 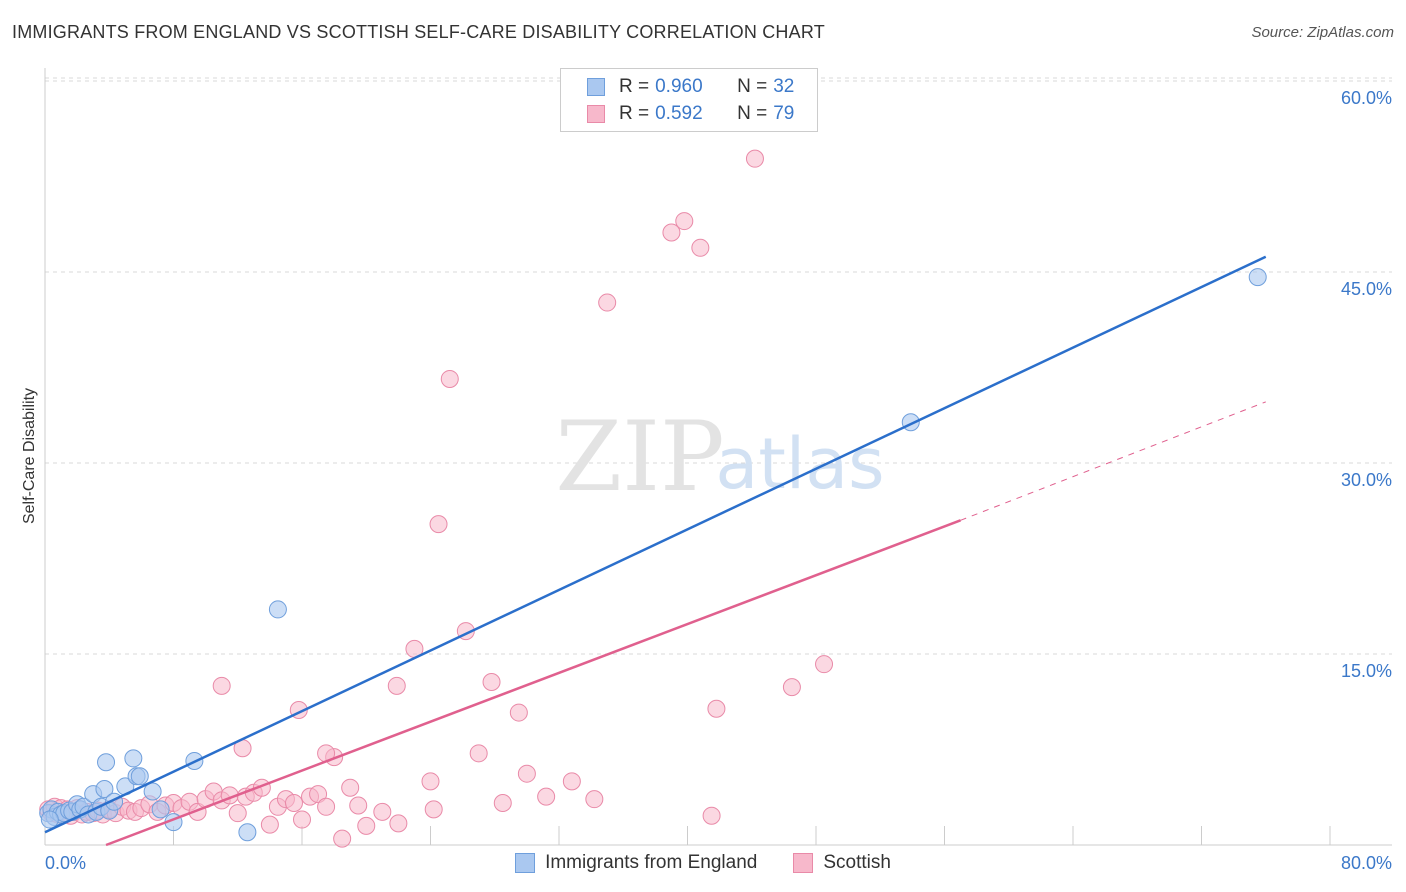 What do you see at coordinates (1366, 289) in the screenshot?
I see `y-tick-label: 45.0%` at bounding box center [1366, 289].